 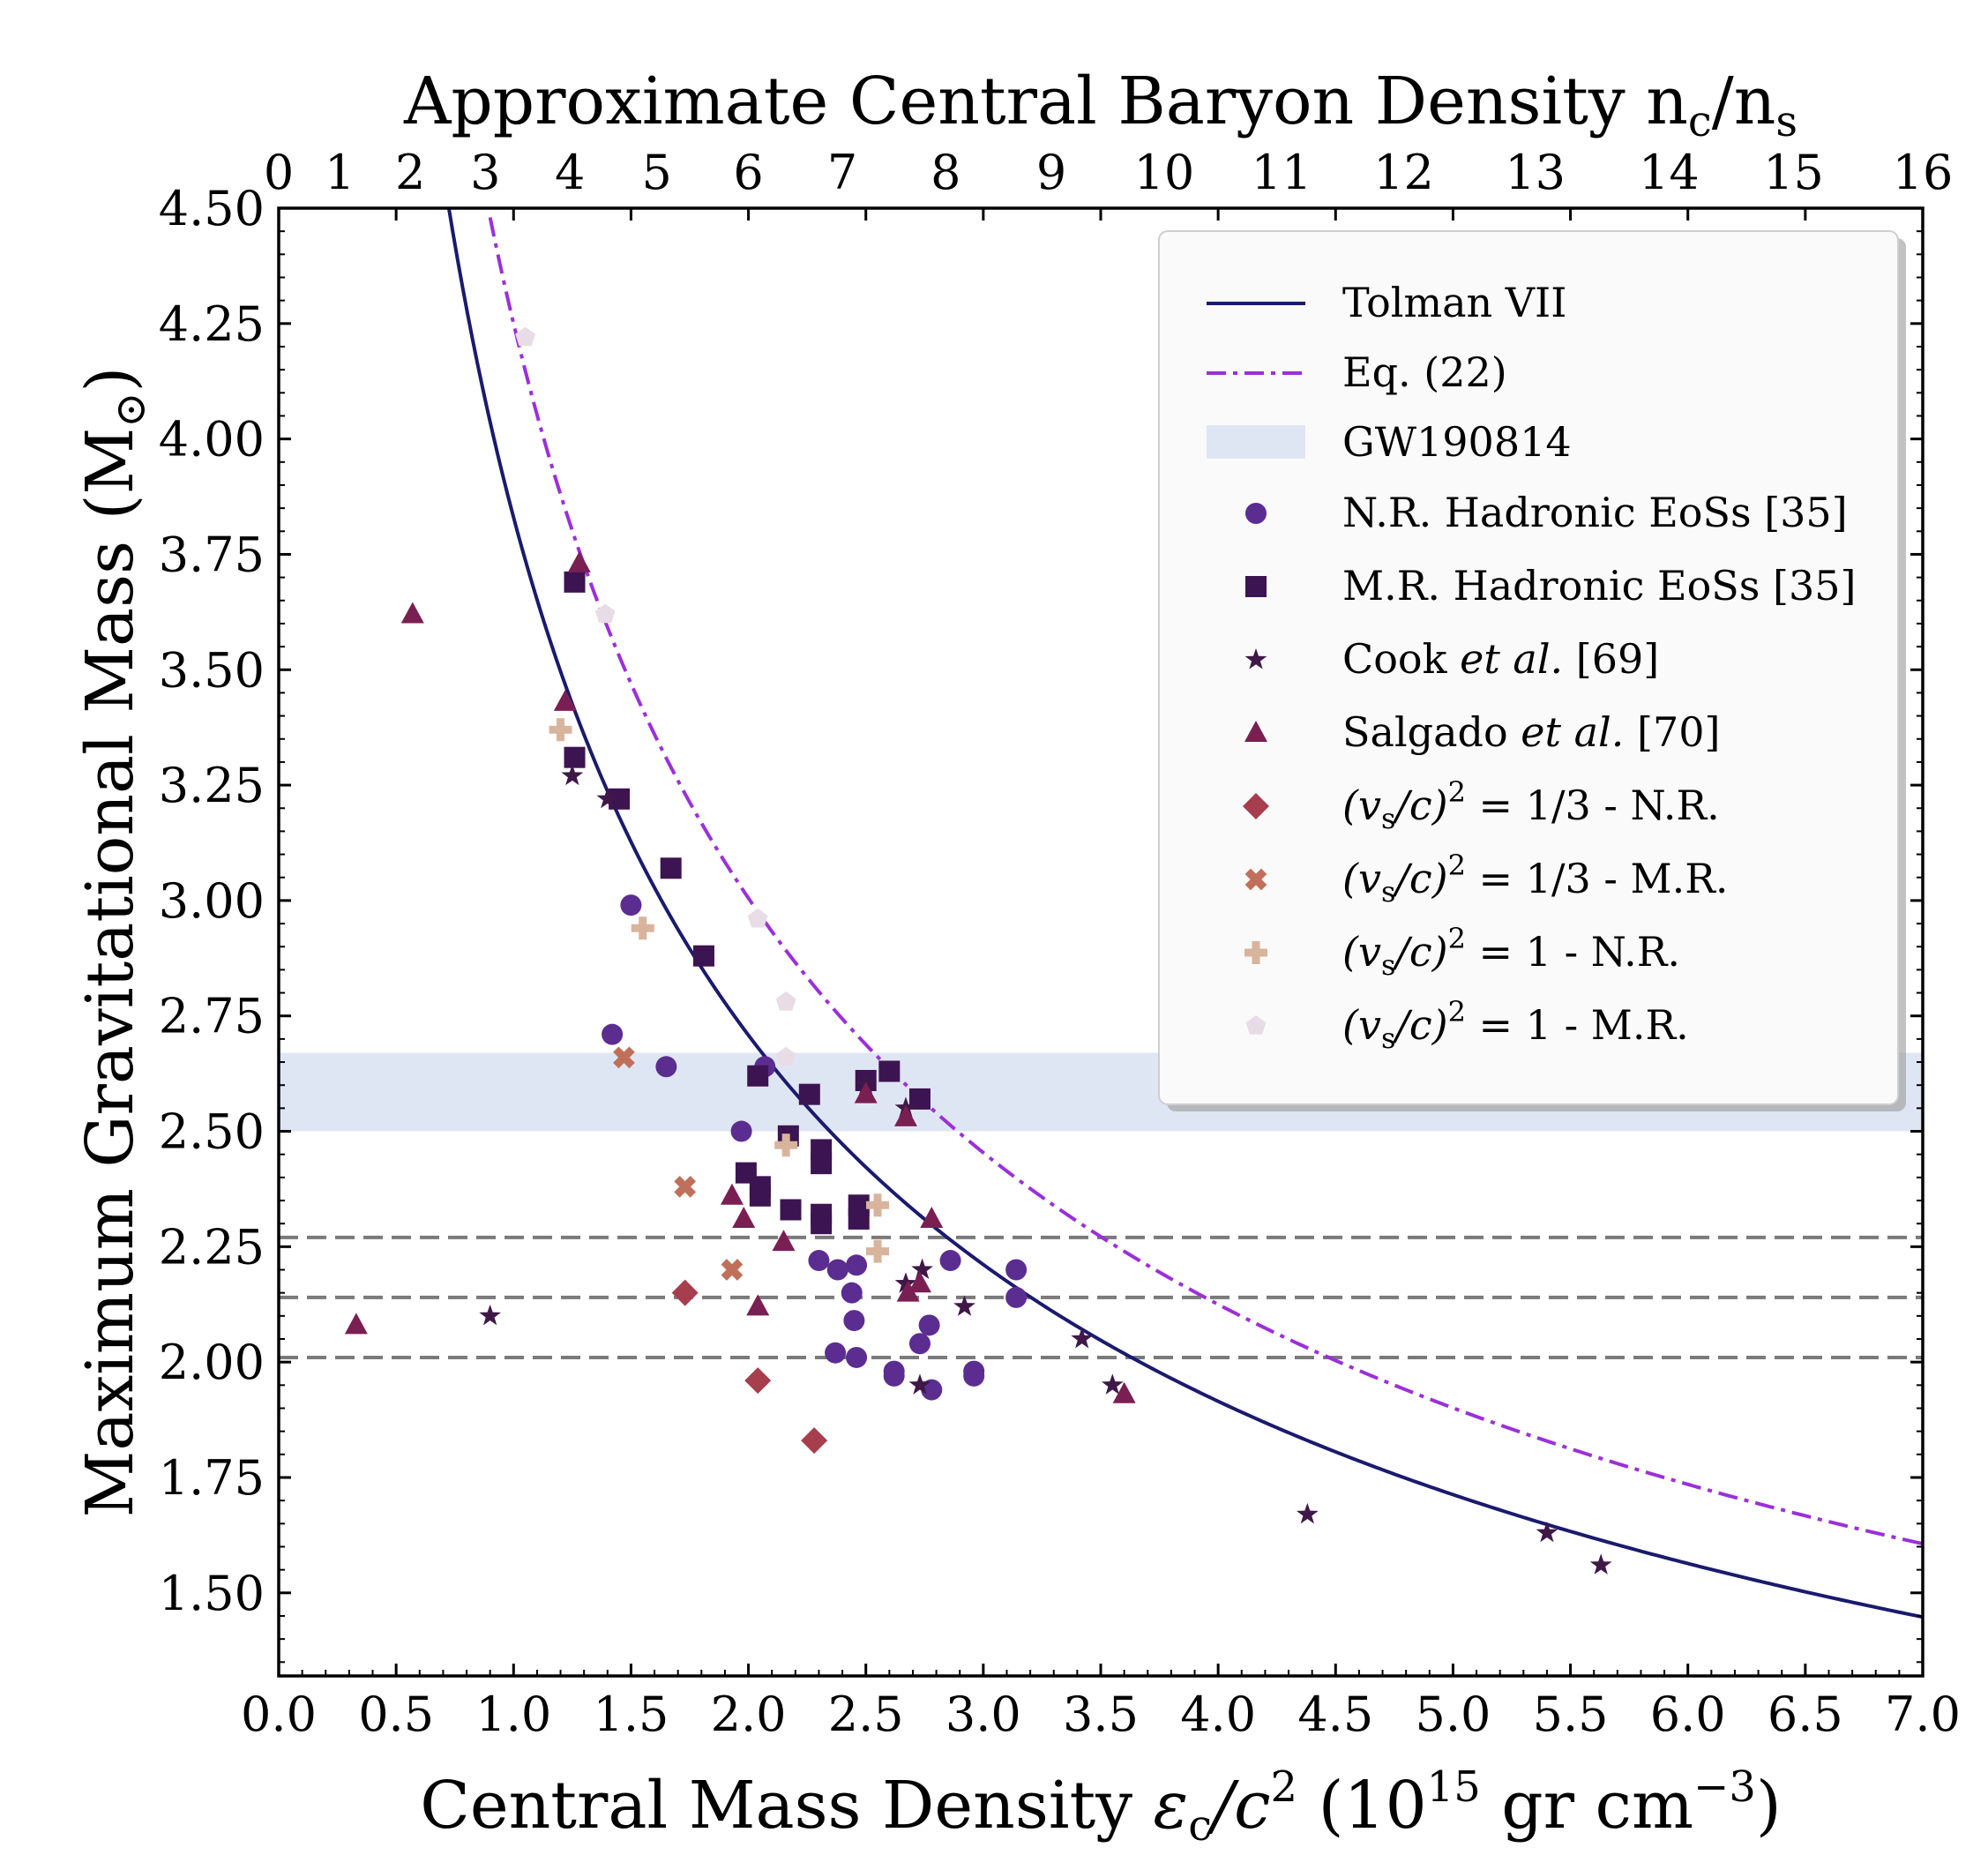 What do you see at coordinates (631, 1715) in the screenshot?
I see `x-tick-label: 1.5` at bounding box center [631, 1715].